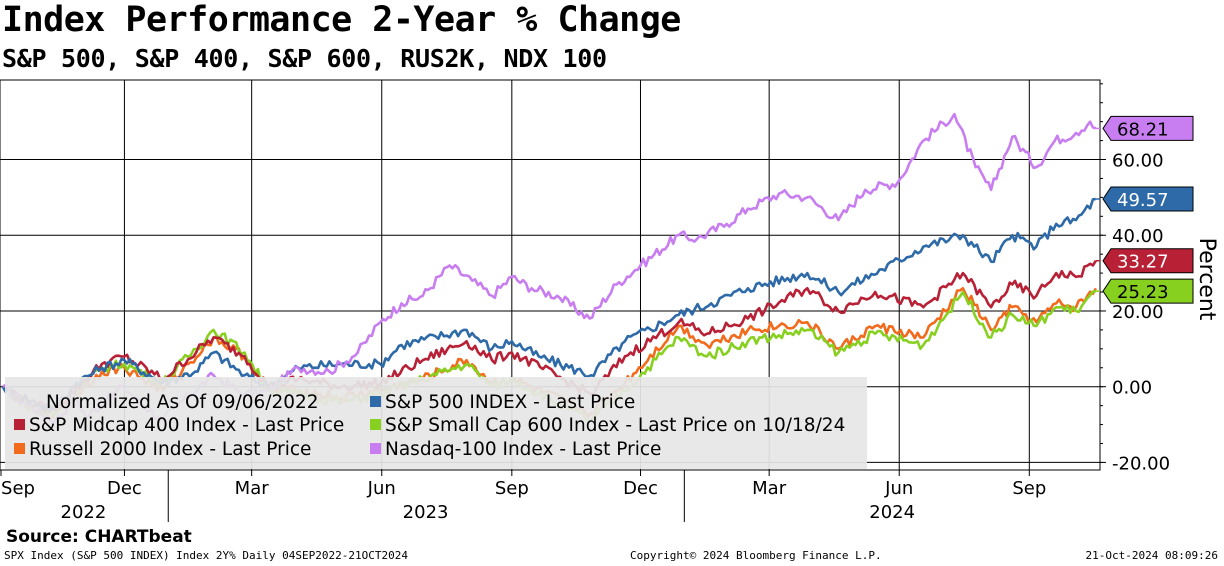  Describe the element at coordinates (1141, 463) in the screenshot. I see `y-tick-label: -20.00` at that location.